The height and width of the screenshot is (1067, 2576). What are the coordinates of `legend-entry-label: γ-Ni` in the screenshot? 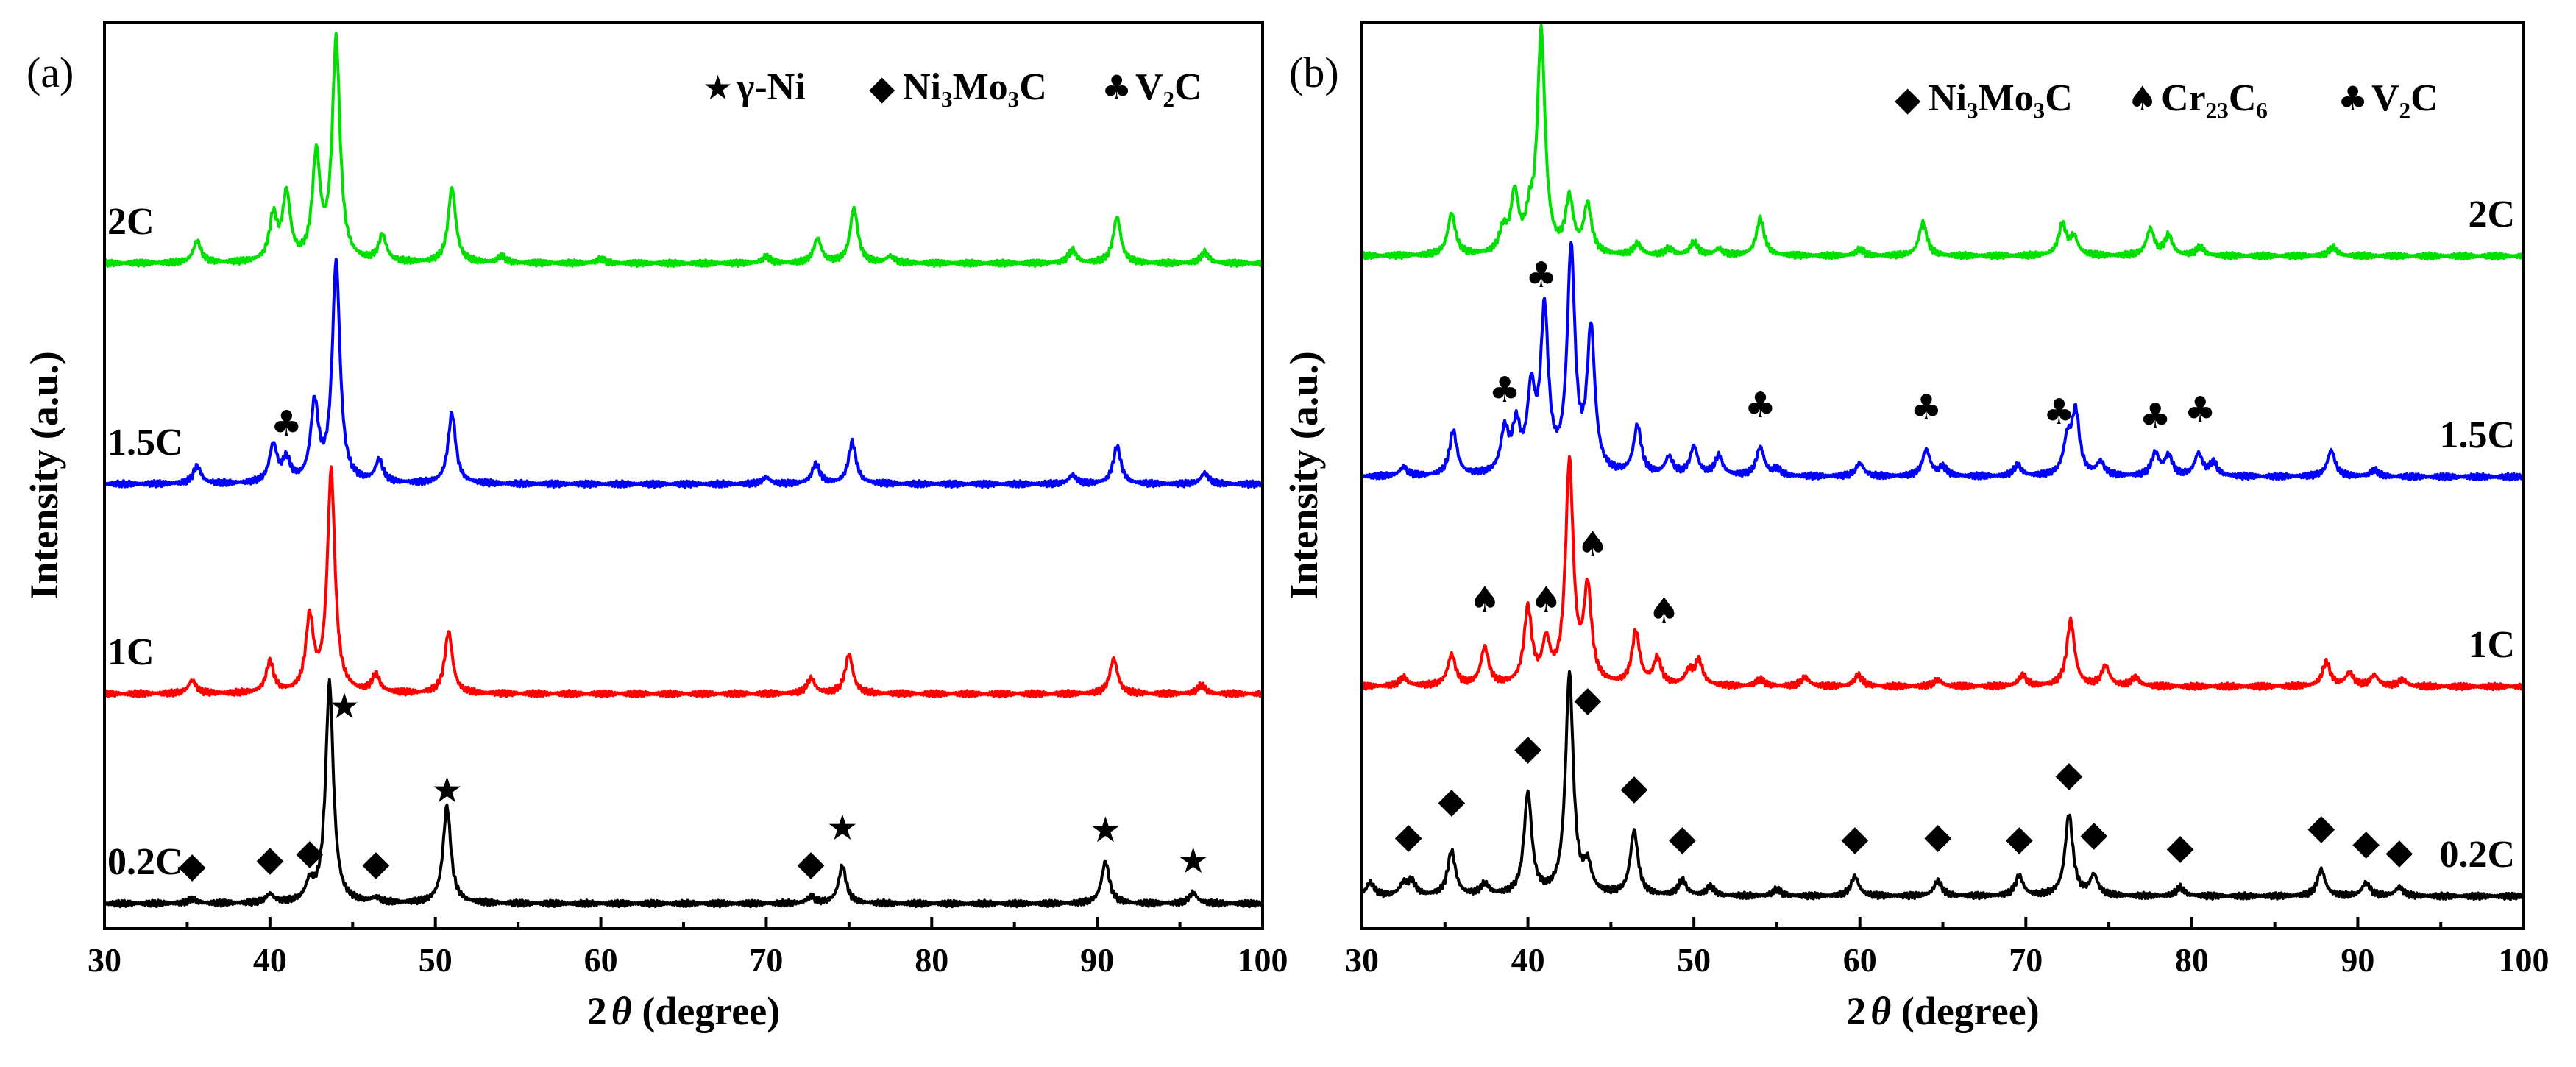 It's located at (771, 87).